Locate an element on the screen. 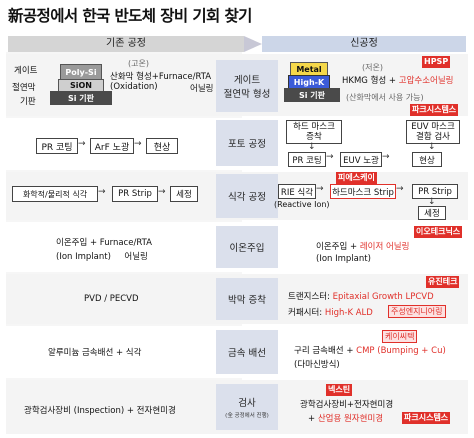 The width and height of the screenshot is (474, 438). deposition-new-line2-prefix: 커패시터: is located at coordinates (306, 313).